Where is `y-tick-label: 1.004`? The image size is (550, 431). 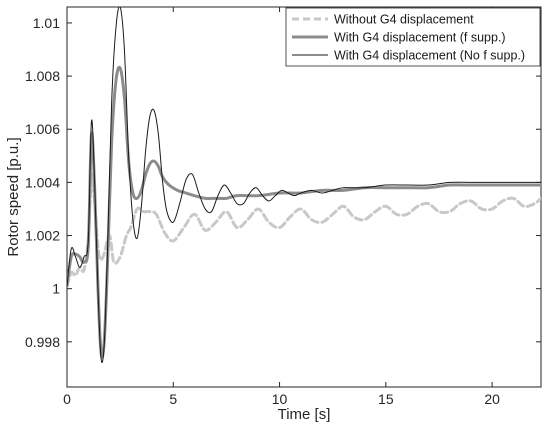 y-tick-label: 1.004 is located at coordinates (42, 182).